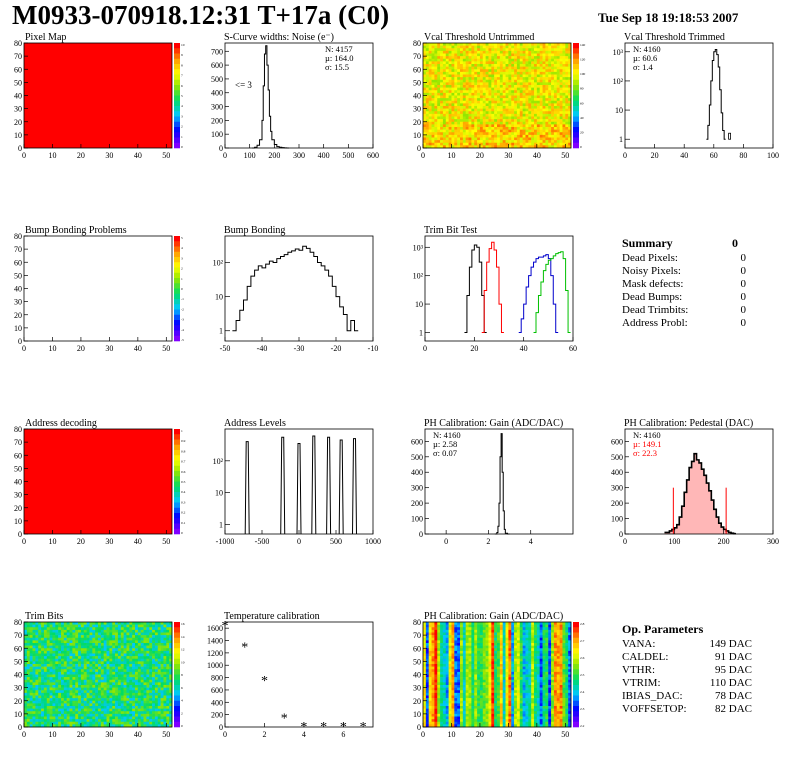 This screenshot has width=796, height=772. Describe the element at coordinates (182, 309) in the screenshot. I see `palette-label: -2` at that location.